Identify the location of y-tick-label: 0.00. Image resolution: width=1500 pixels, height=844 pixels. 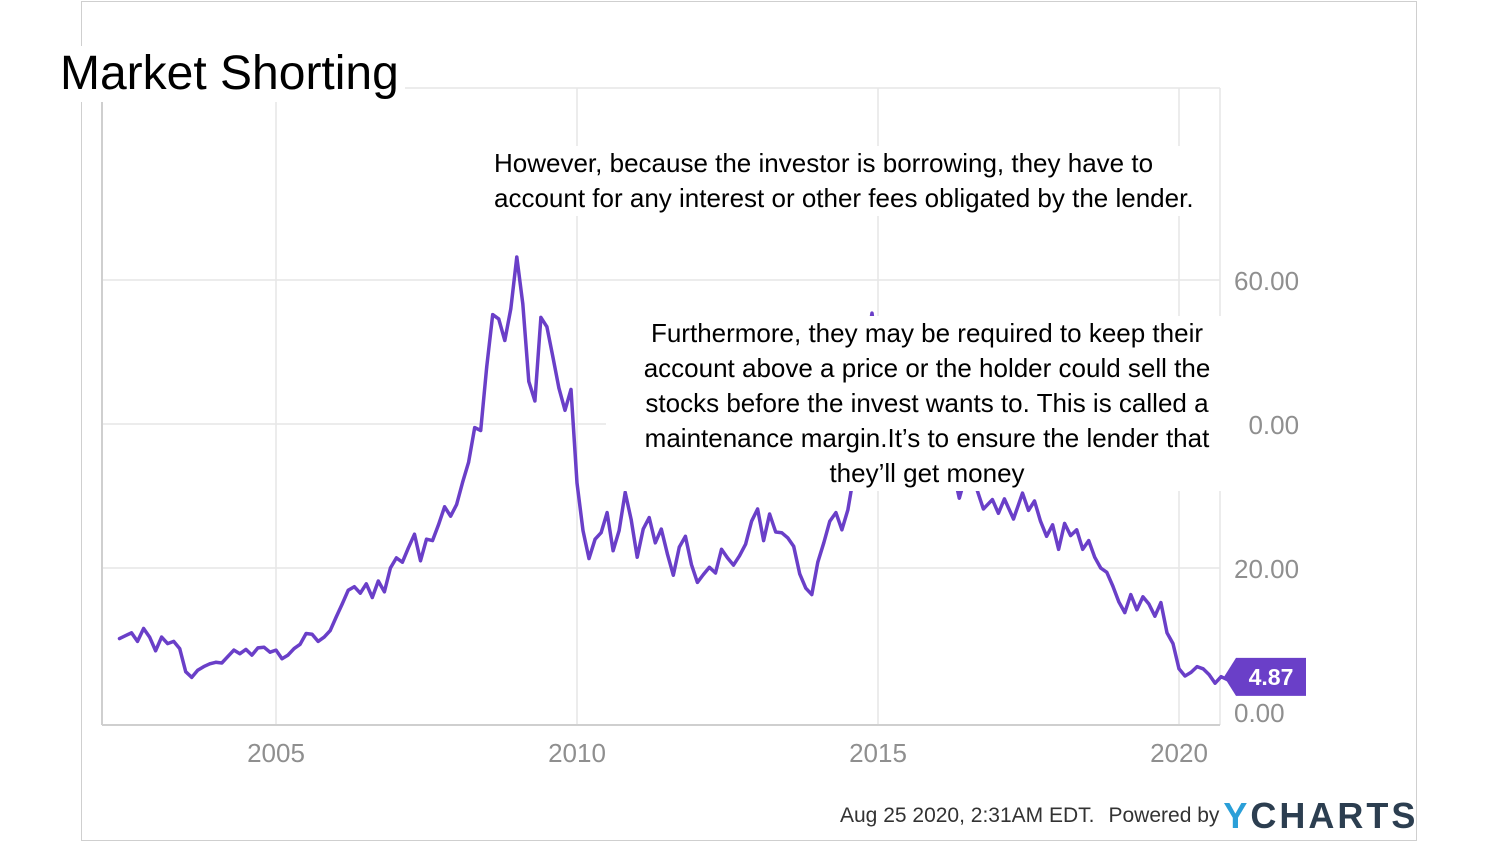
(1259, 713).